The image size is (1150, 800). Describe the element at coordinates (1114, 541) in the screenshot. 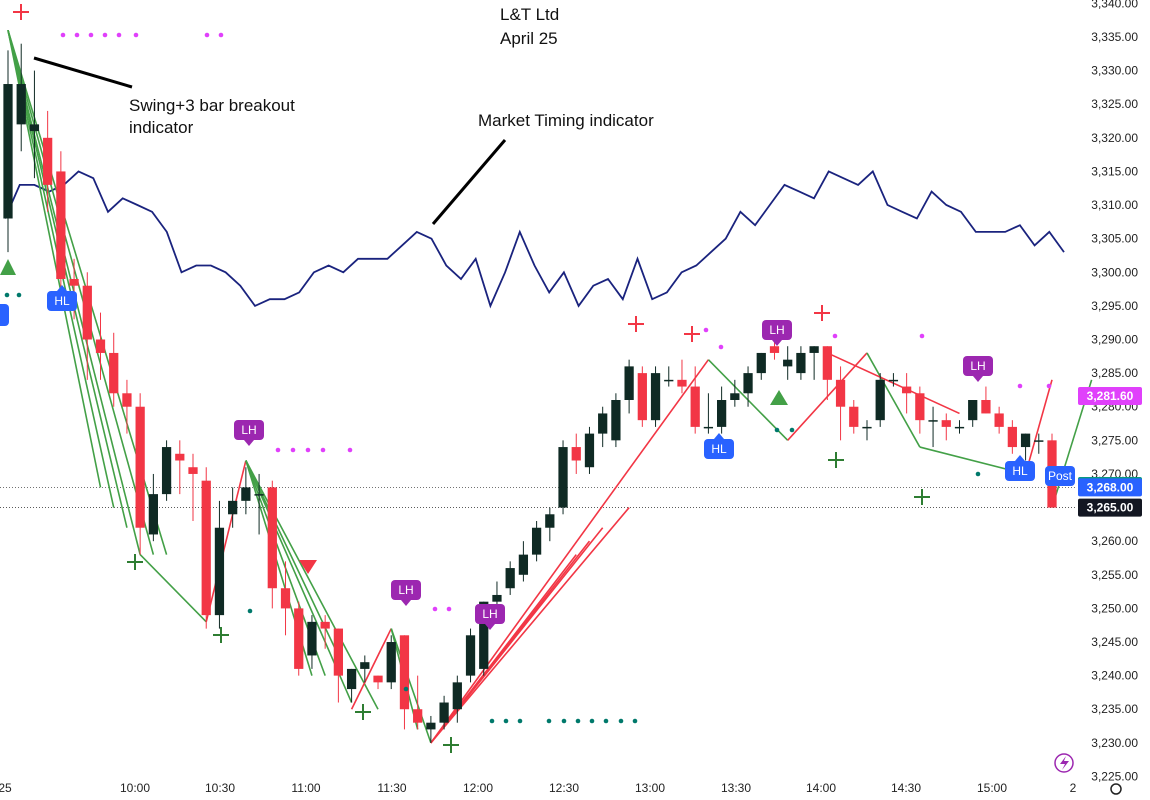

I see `y-tick-label: 3,260.00` at that location.